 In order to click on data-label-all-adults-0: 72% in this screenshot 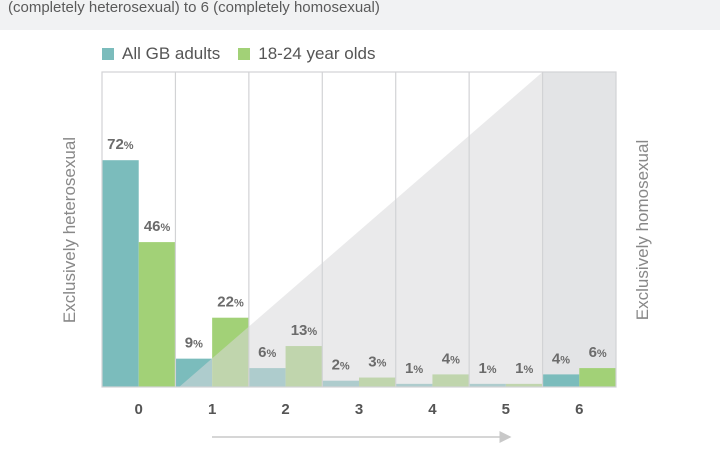, I will do `click(120, 144)`.